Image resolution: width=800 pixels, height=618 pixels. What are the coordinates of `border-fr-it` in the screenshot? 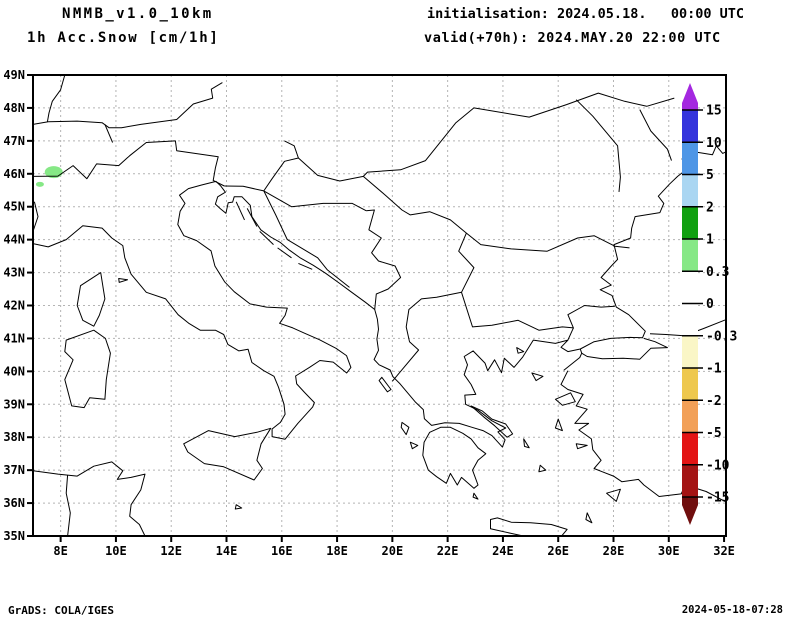 It's located at (36, 216).